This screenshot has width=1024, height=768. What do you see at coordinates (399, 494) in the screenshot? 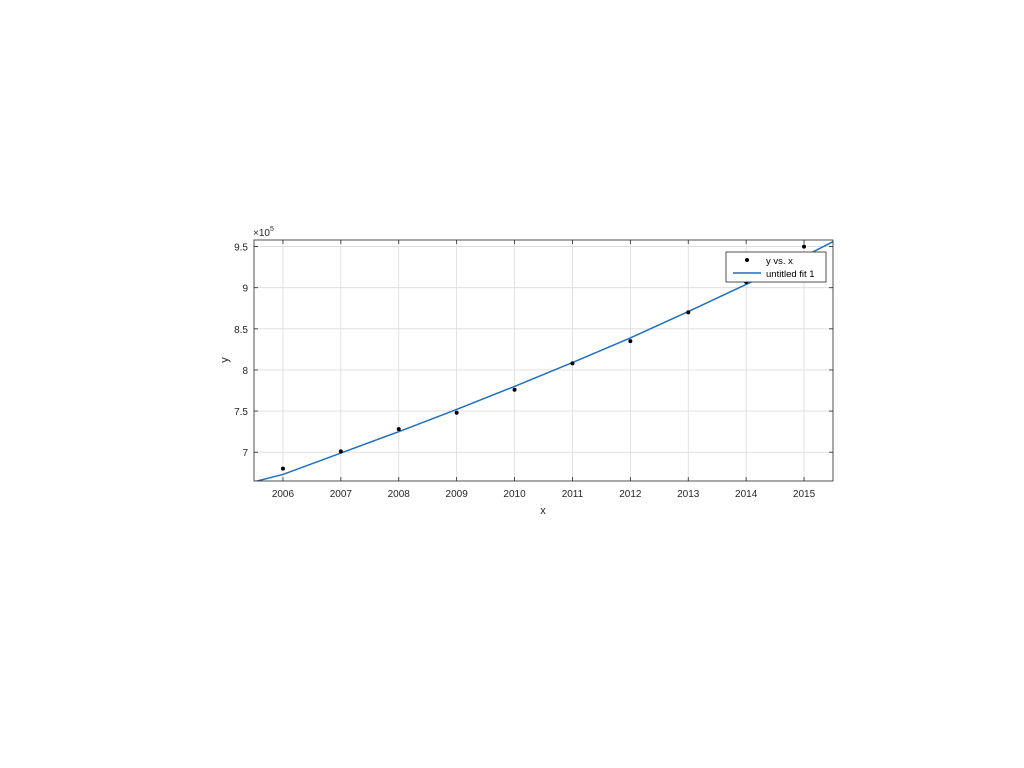
I see `x-tick-label: 2008` at bounding box center [399, 494].